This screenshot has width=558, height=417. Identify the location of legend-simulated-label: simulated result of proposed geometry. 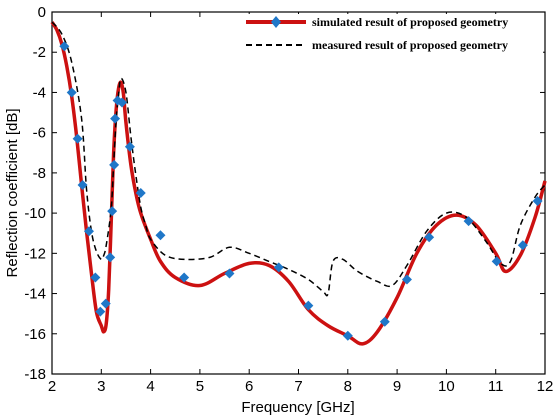
(410, 22).